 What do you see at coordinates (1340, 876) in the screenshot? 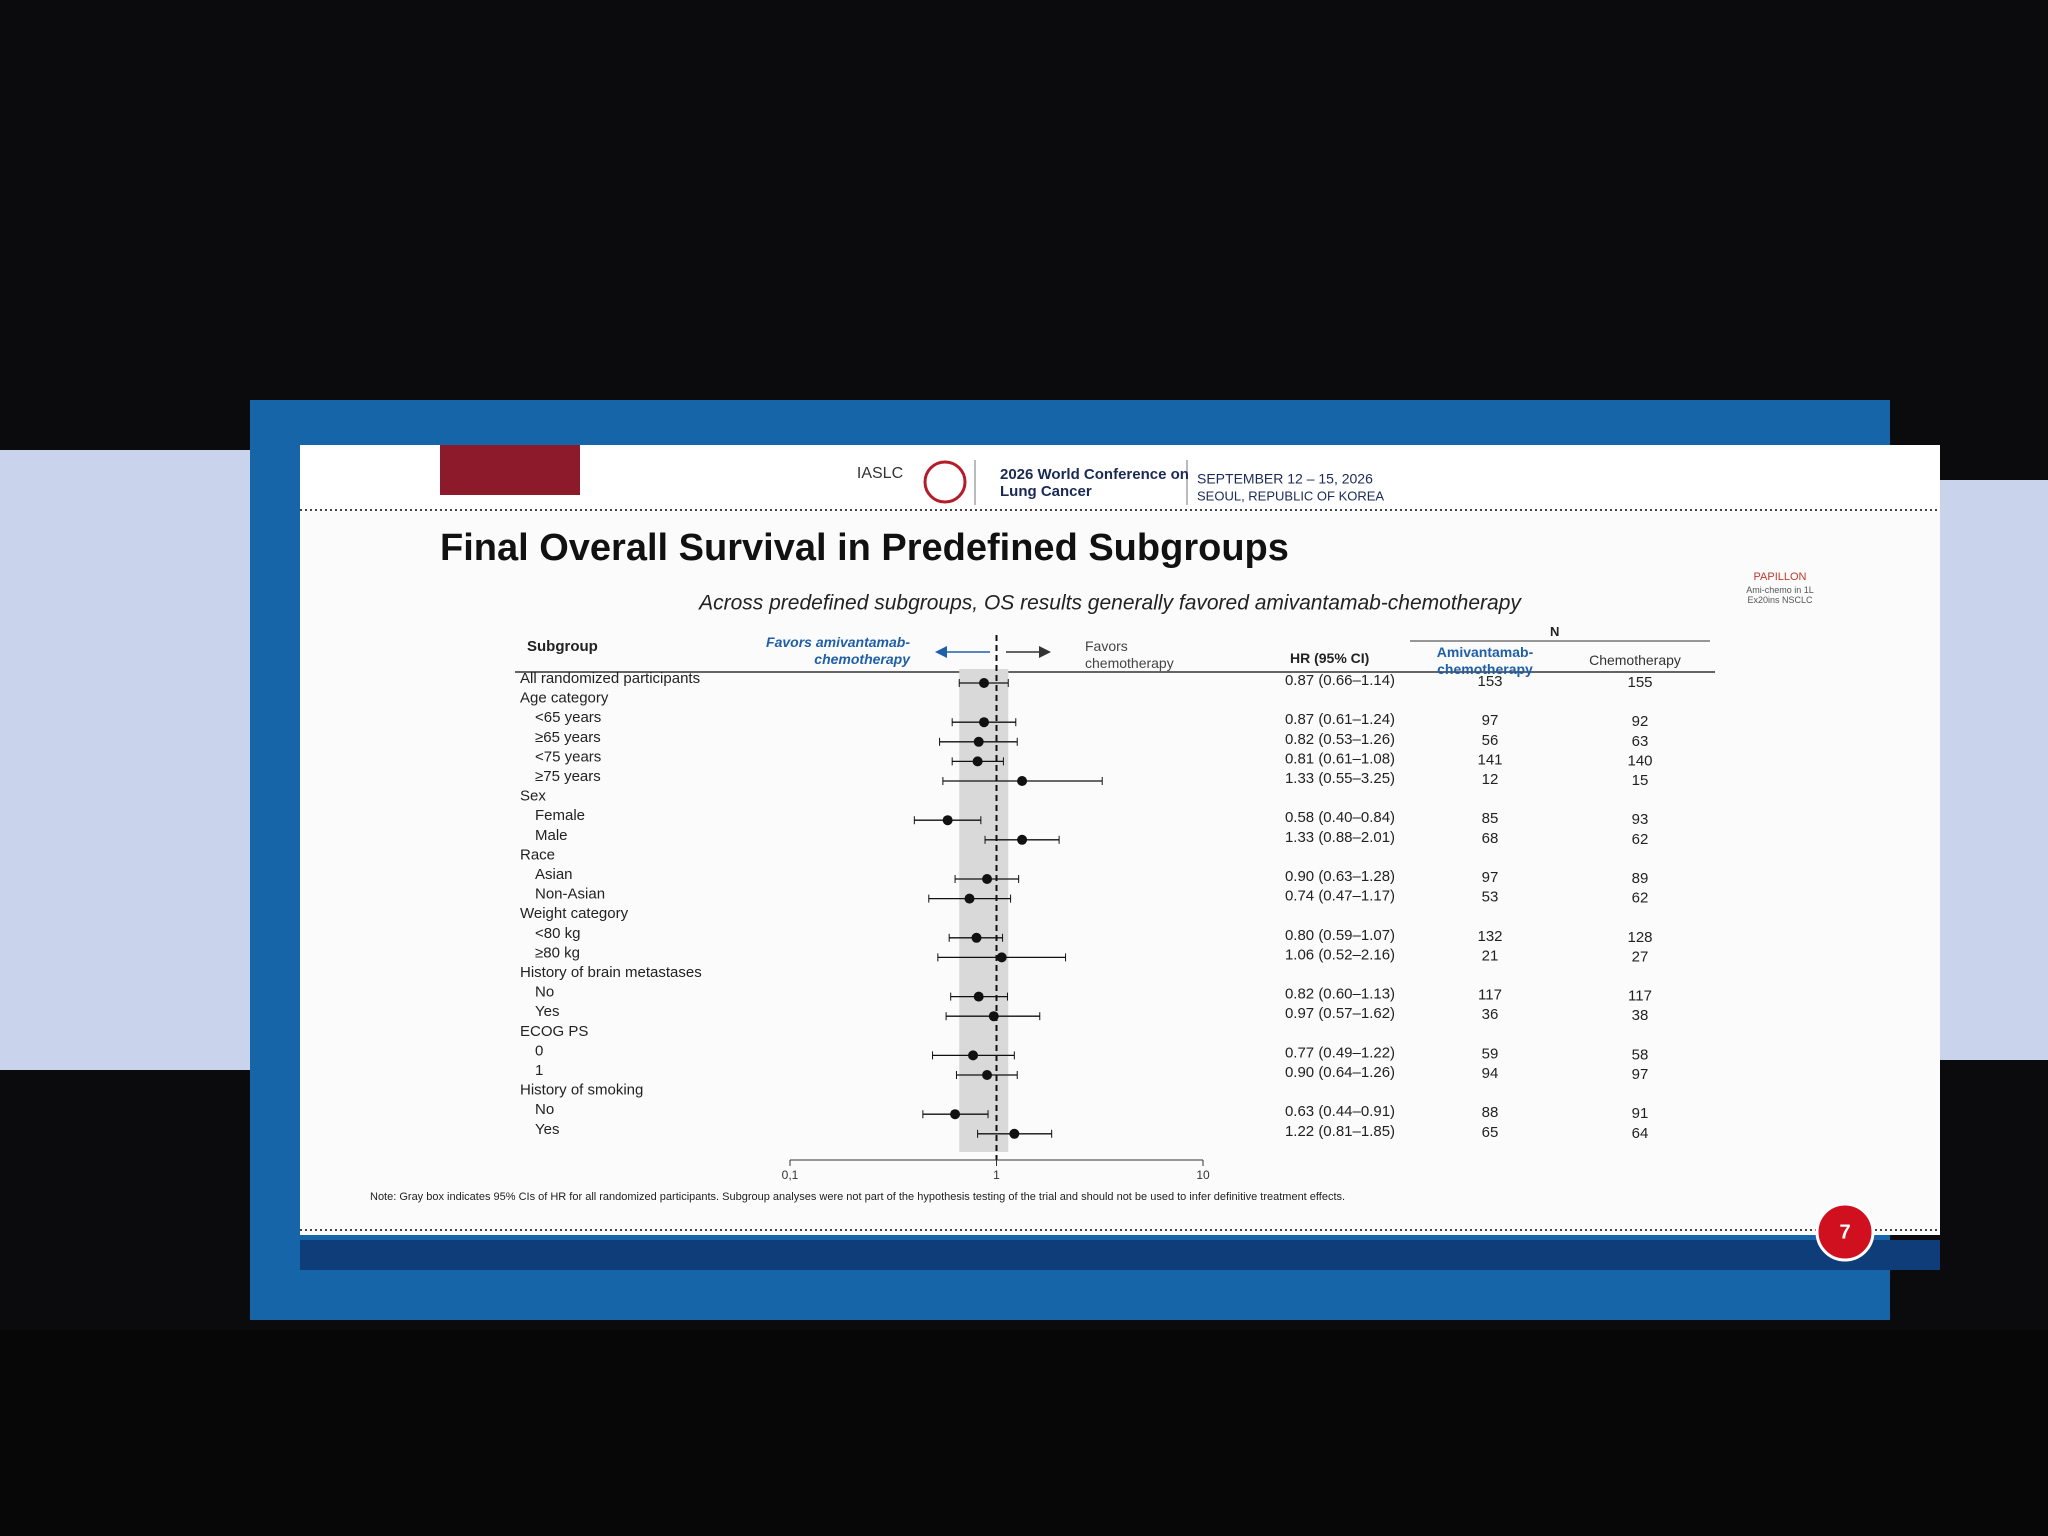
I see `hr-label: 0.90 (0.63–1.28)` at bounding box center [1340, 876].